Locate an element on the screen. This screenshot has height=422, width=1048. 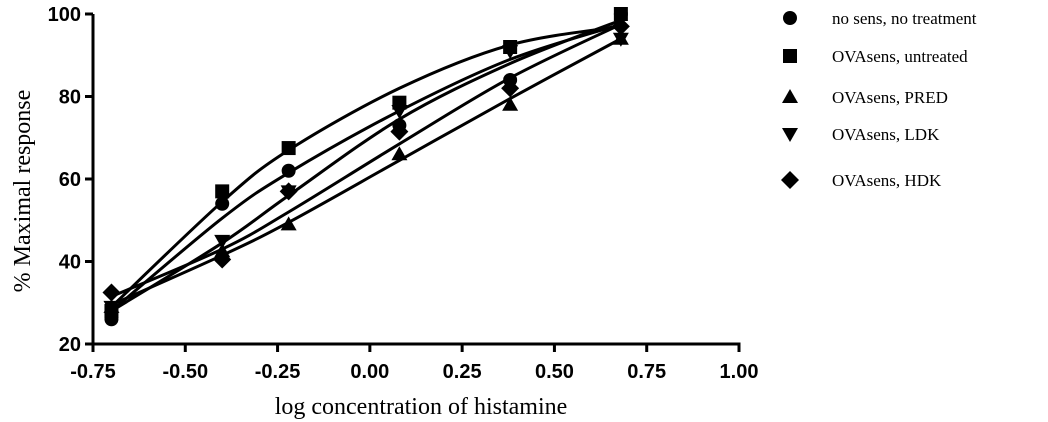
legend-label: OVAsens, PRED is located at coordinates (890, 97).